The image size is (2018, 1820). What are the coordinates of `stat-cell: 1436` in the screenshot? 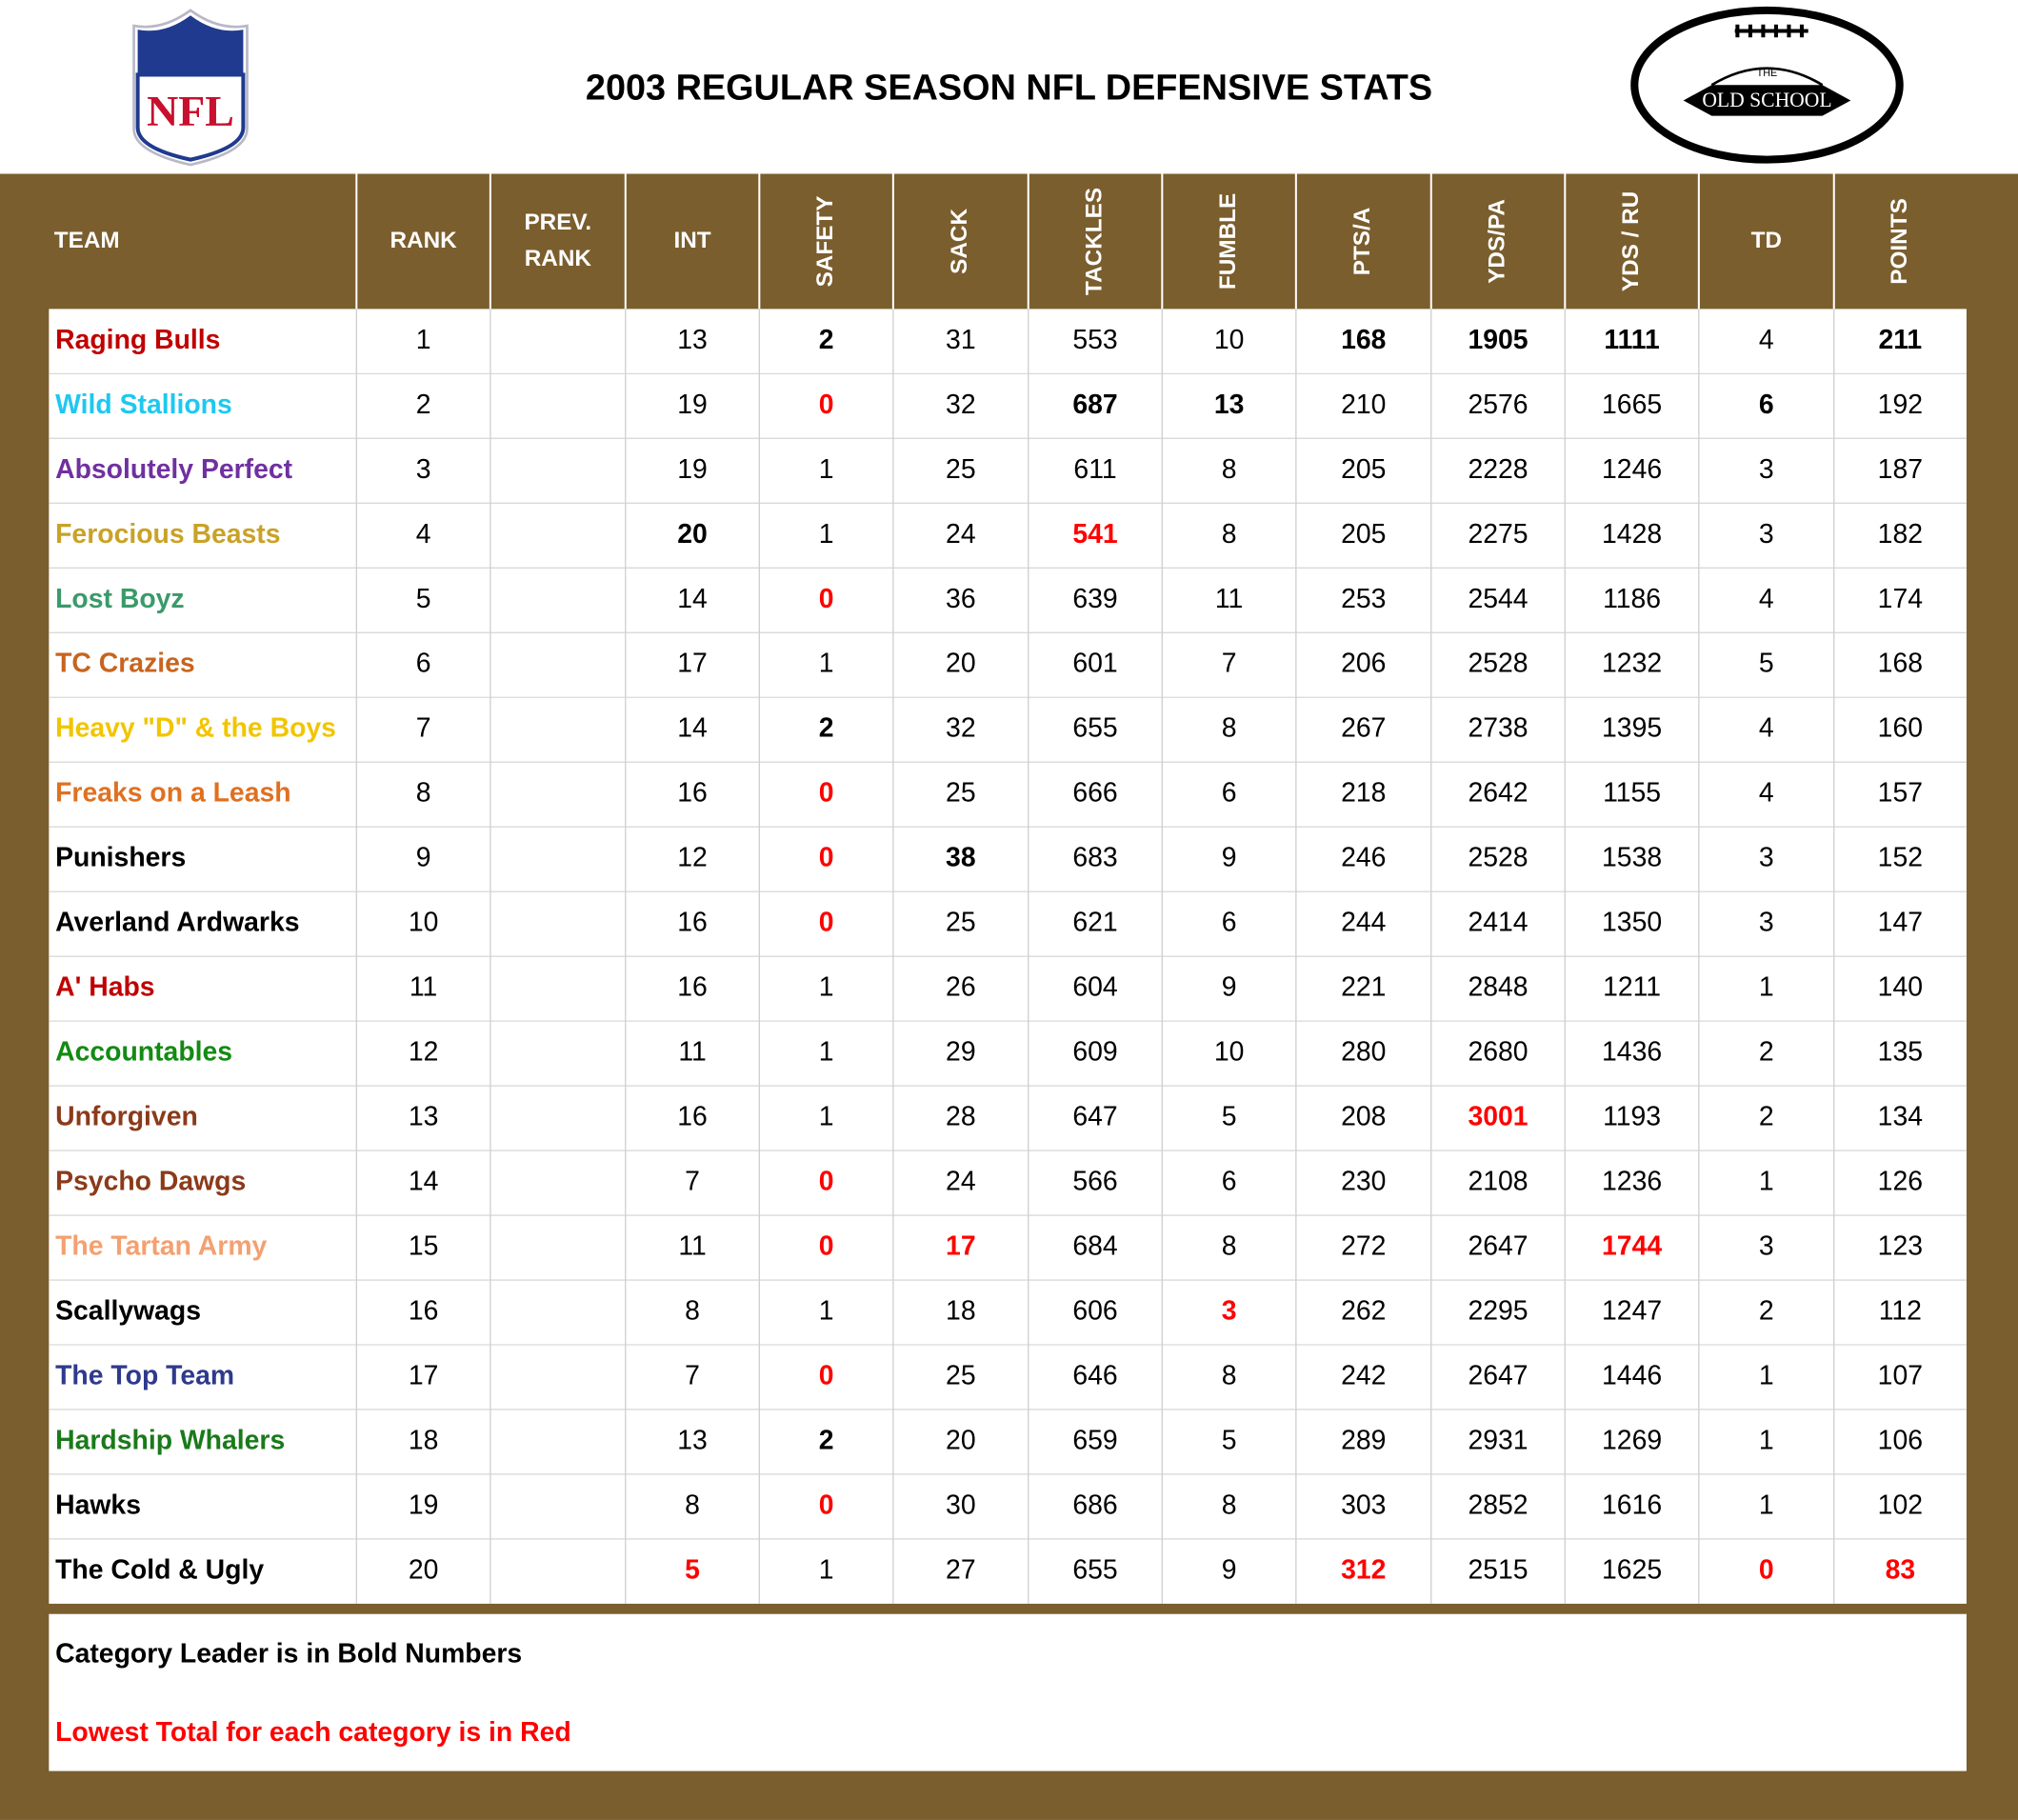 It's located at (1632, 1052).